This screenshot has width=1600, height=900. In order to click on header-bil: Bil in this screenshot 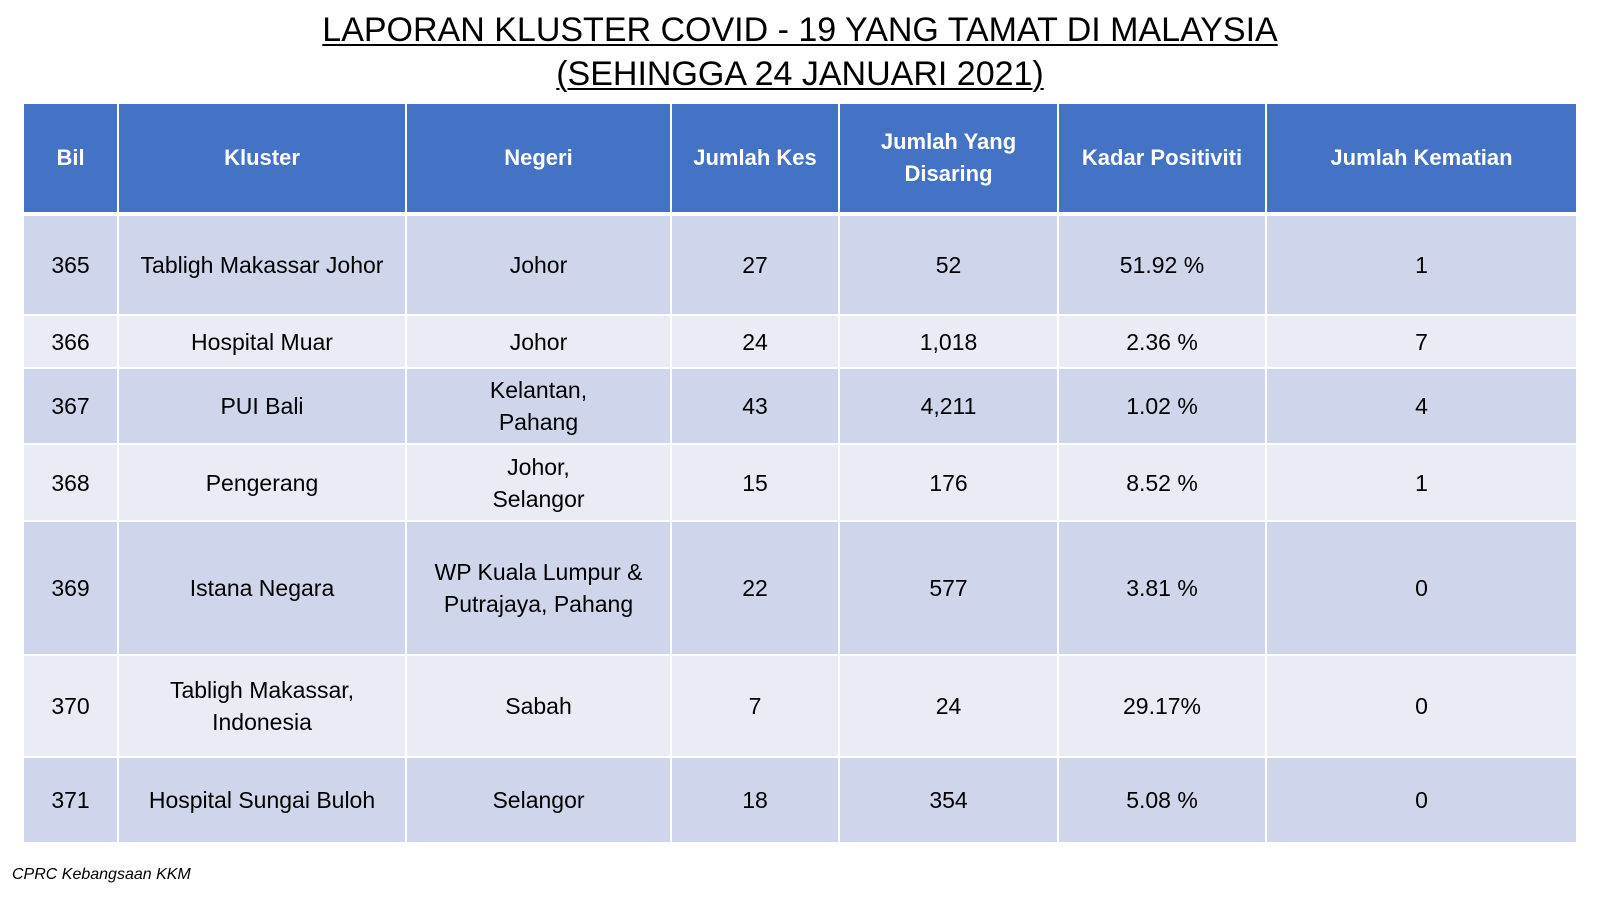, I will do `click(71, 160)`.